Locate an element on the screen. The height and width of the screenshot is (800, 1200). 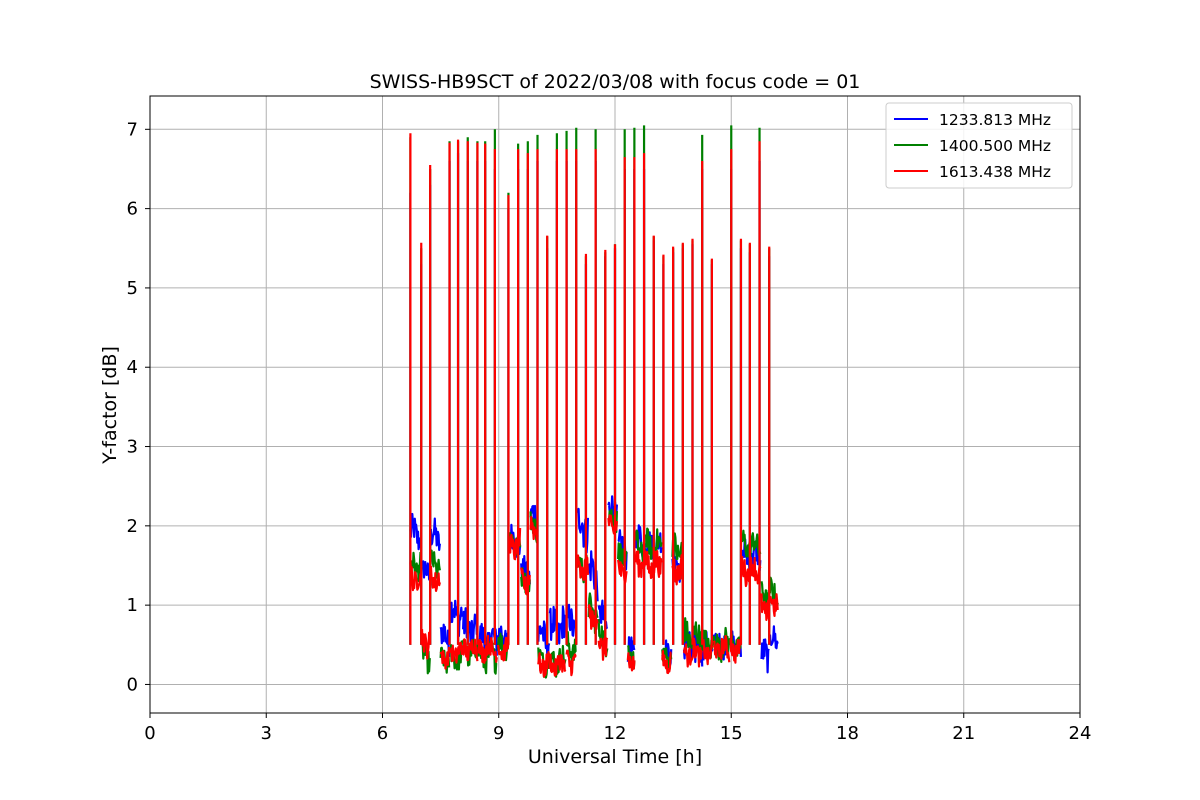
legend-entry-label: 1233.813 MHz is located at coordinates (995, 120).